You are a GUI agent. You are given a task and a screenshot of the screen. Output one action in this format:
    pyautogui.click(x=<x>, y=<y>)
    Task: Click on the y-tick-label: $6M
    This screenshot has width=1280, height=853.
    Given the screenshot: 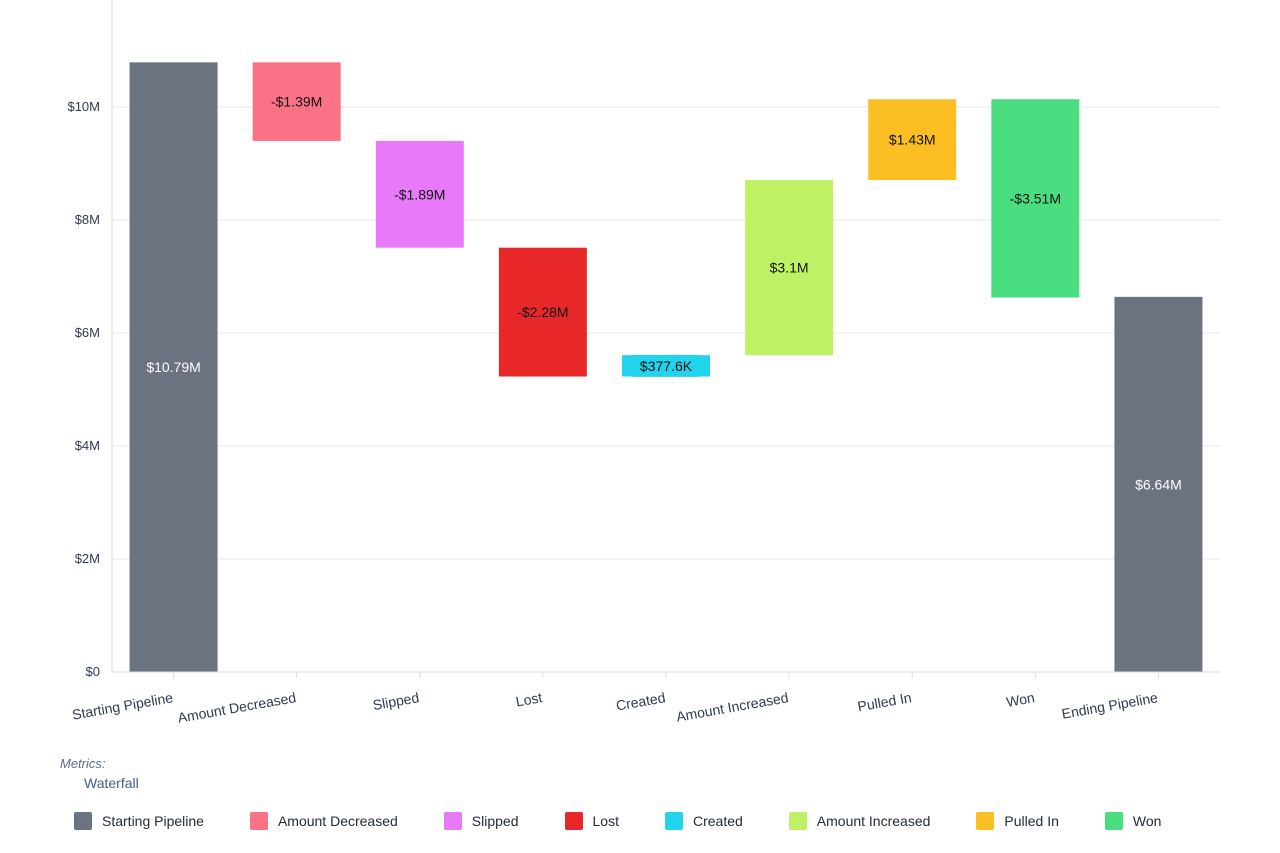 What is the action you would take?
    pyautogui.click(x=87, y=332)
    